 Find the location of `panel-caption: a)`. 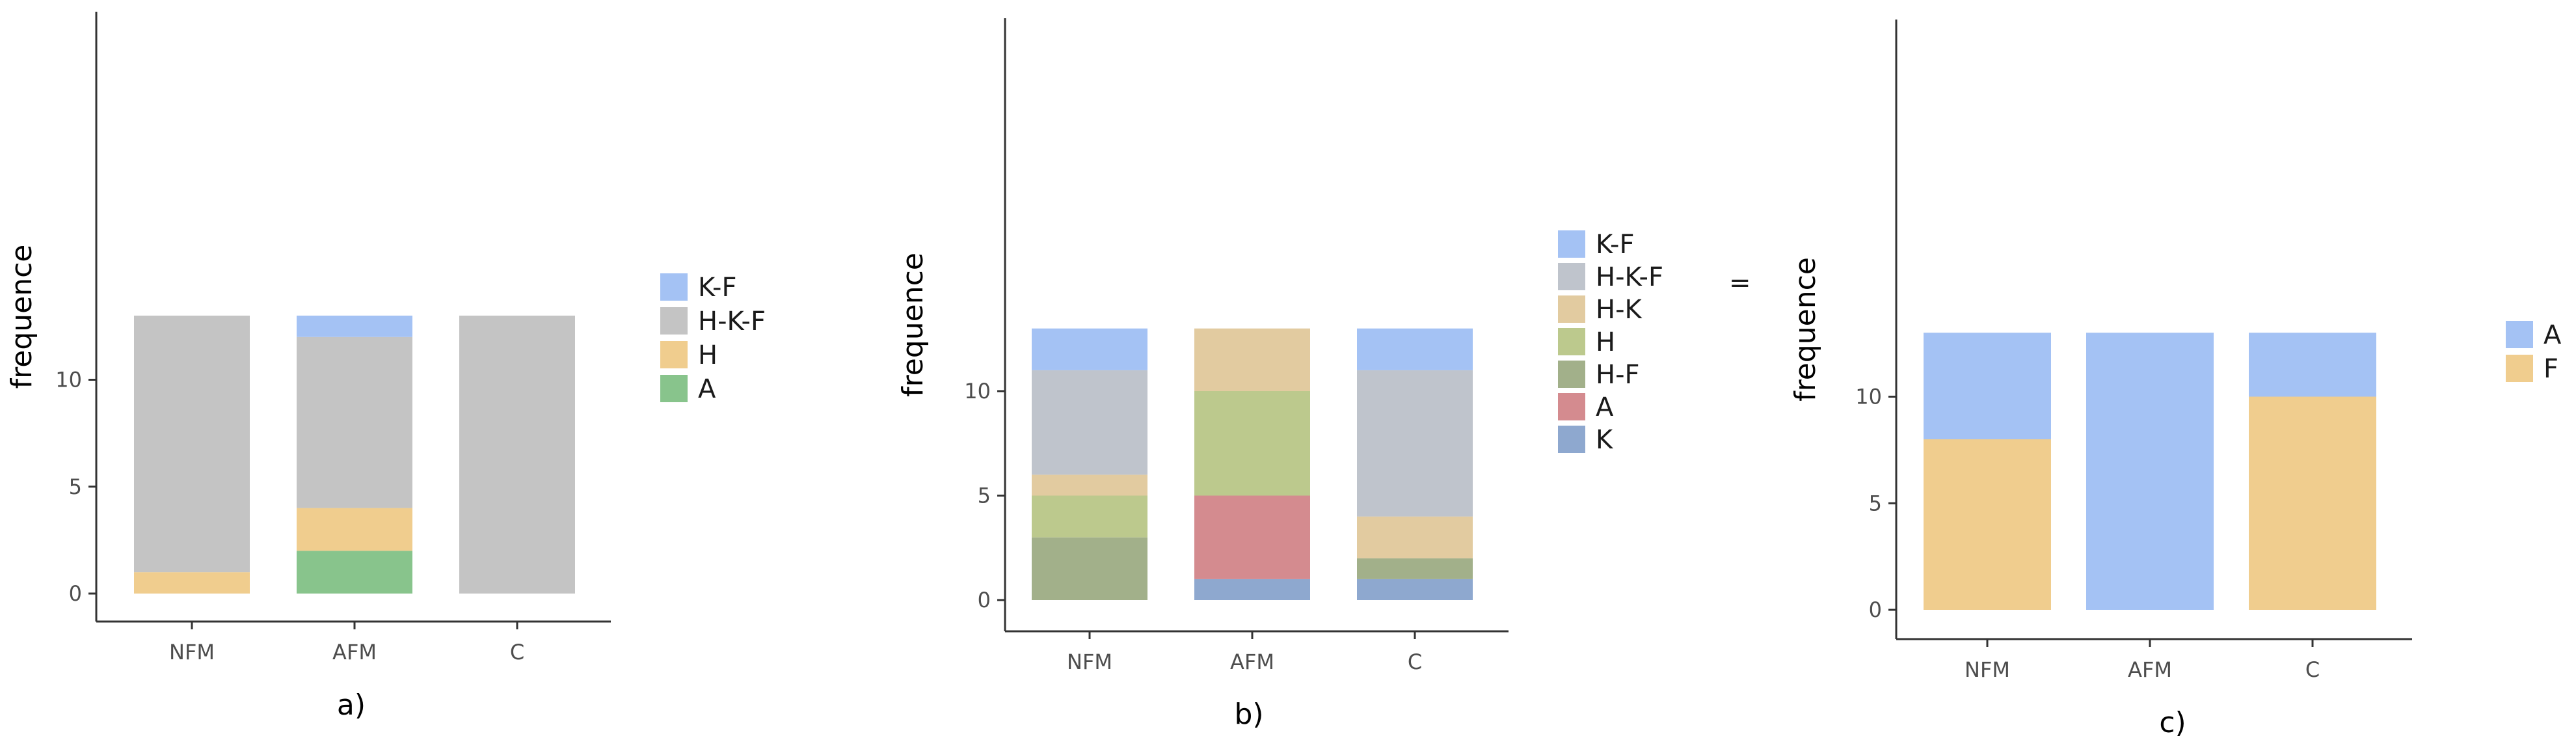

panel-caption: a) is located at coordinates (351, 705).